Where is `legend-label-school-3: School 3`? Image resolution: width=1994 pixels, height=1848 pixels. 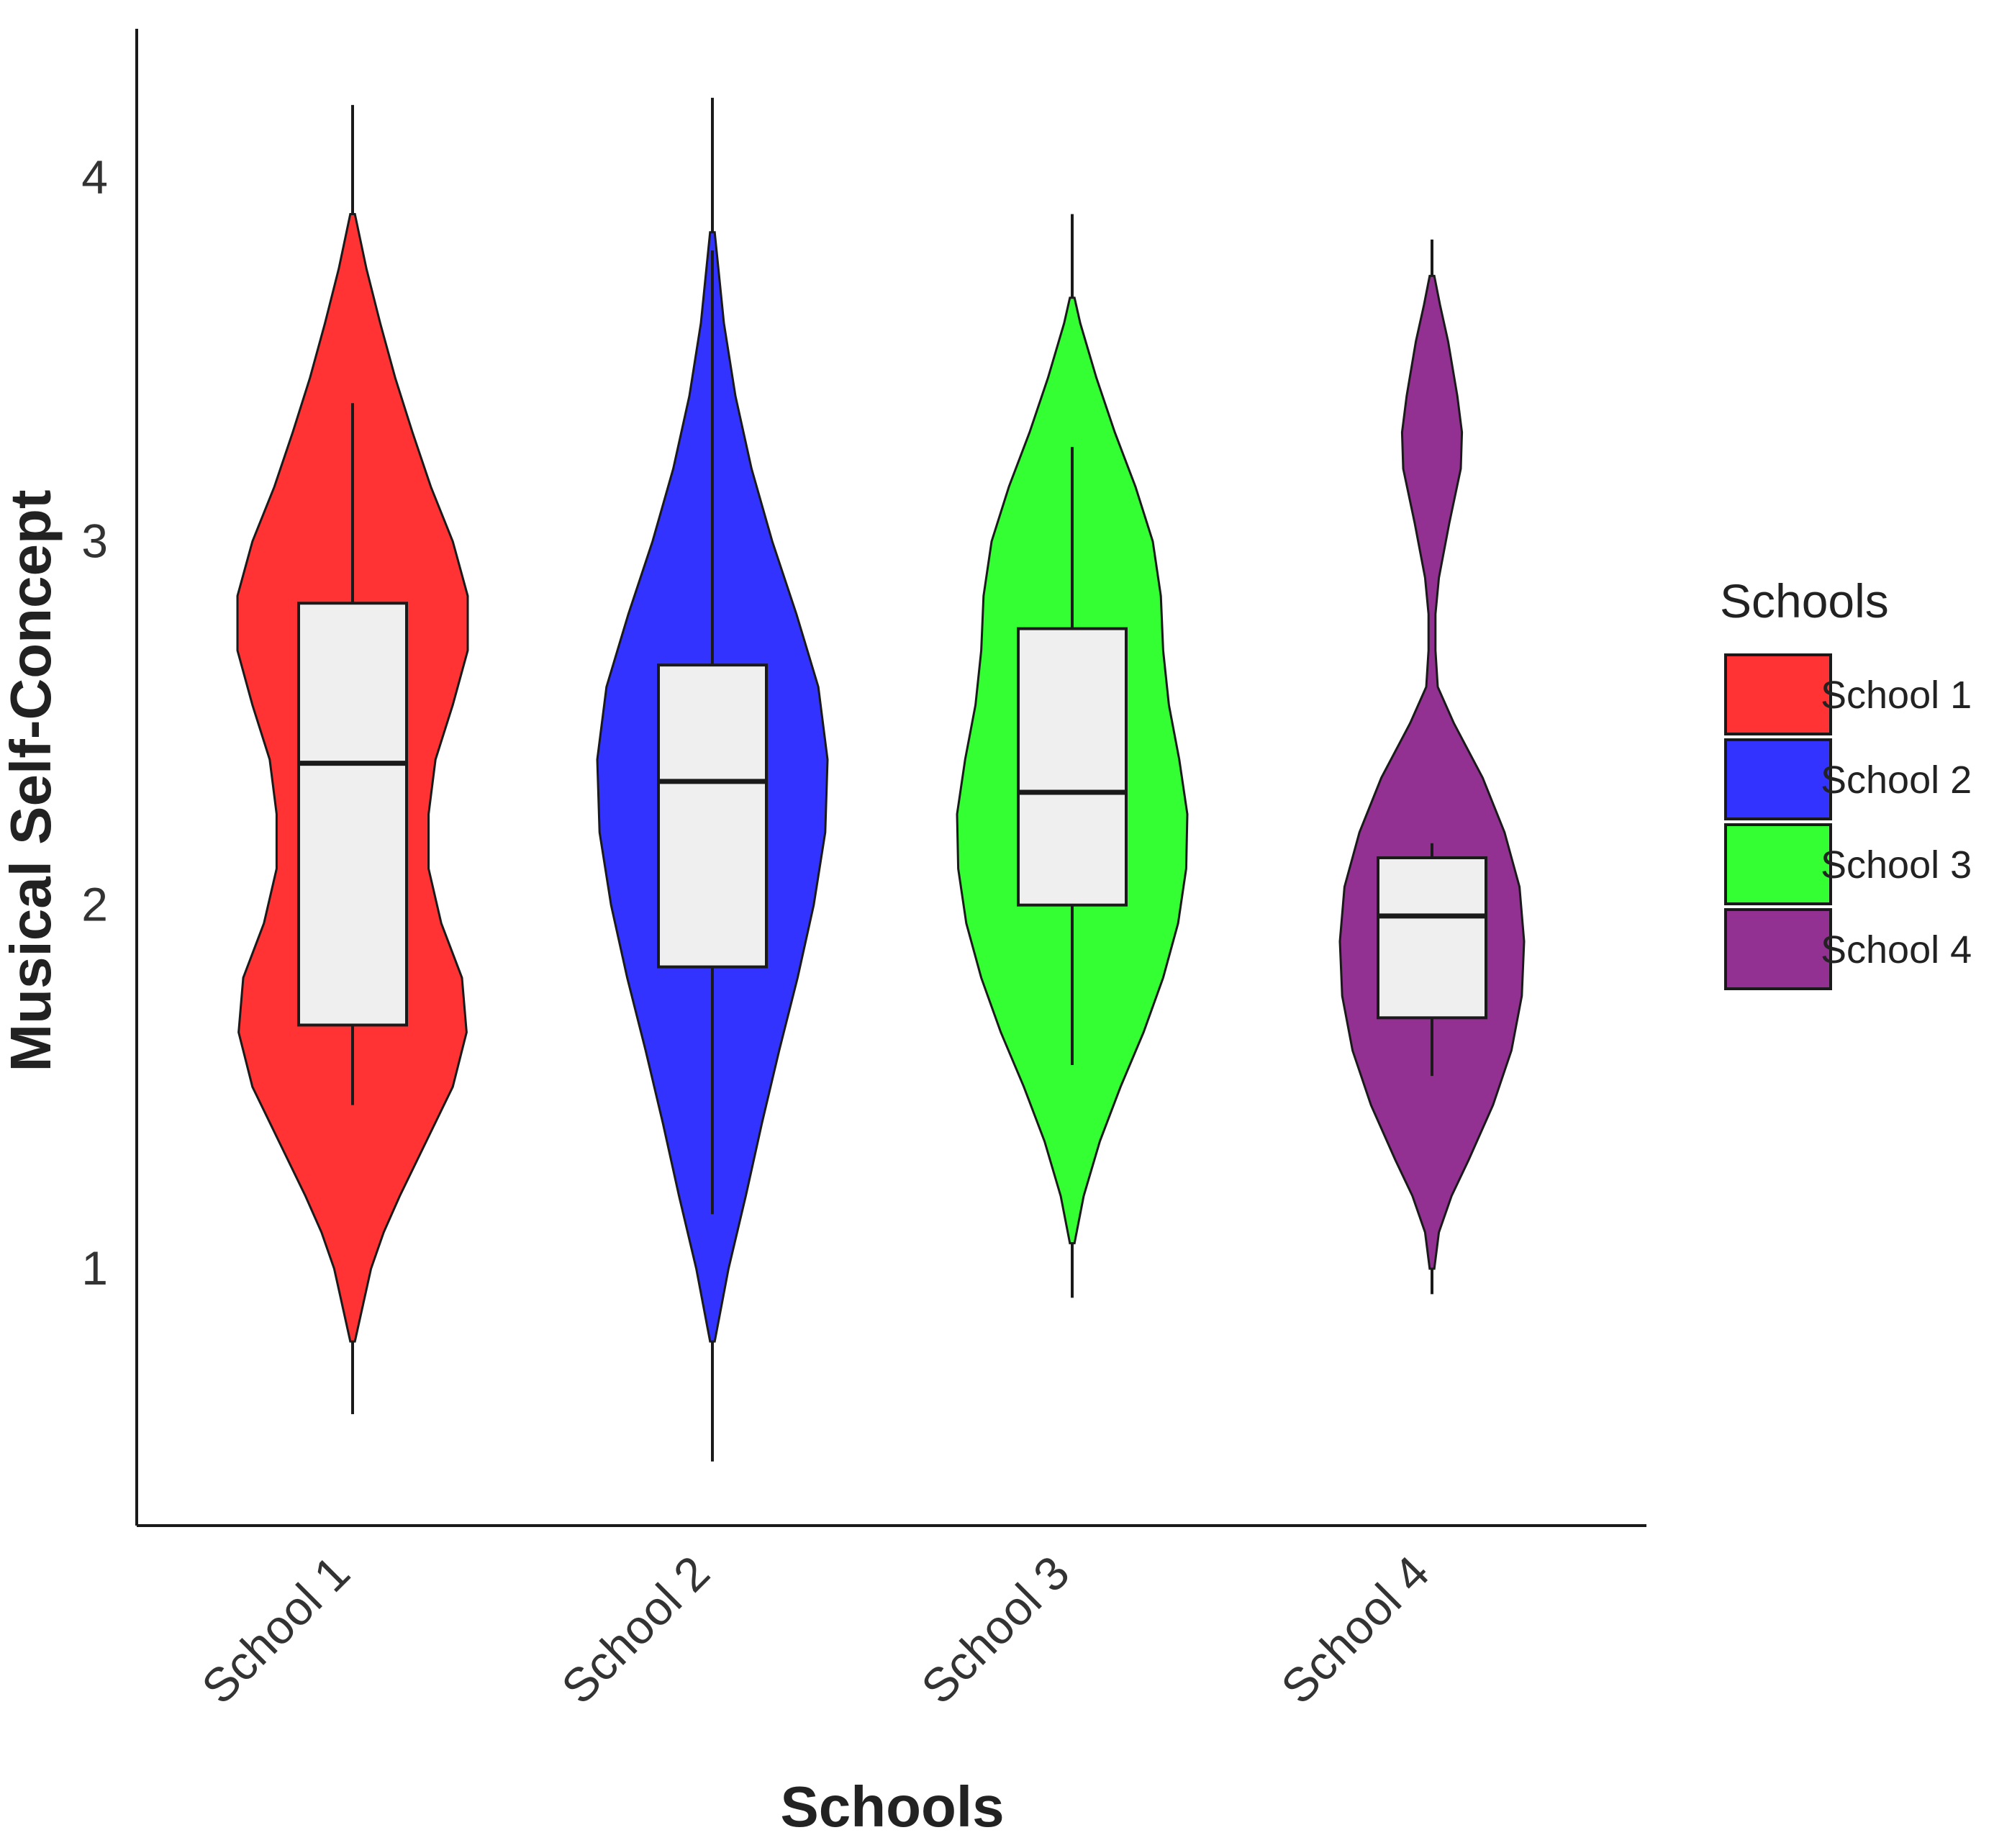 legend-label-school-3: School 3 is located at coordinates (1896, 865).